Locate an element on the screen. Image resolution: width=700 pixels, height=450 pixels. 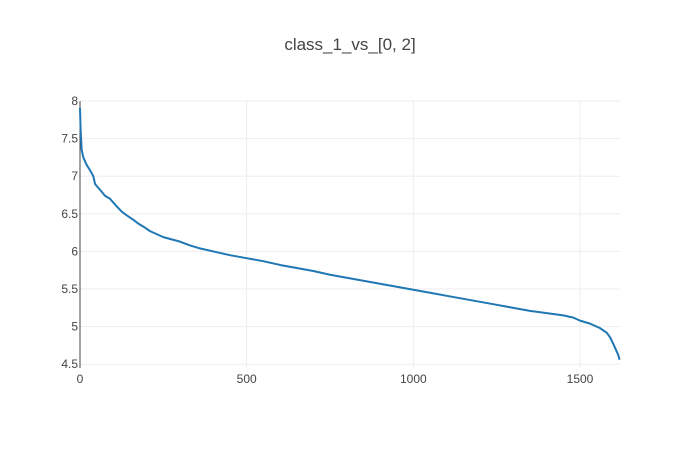
x-tick-label: 500 is located at coordinates (247, 379).